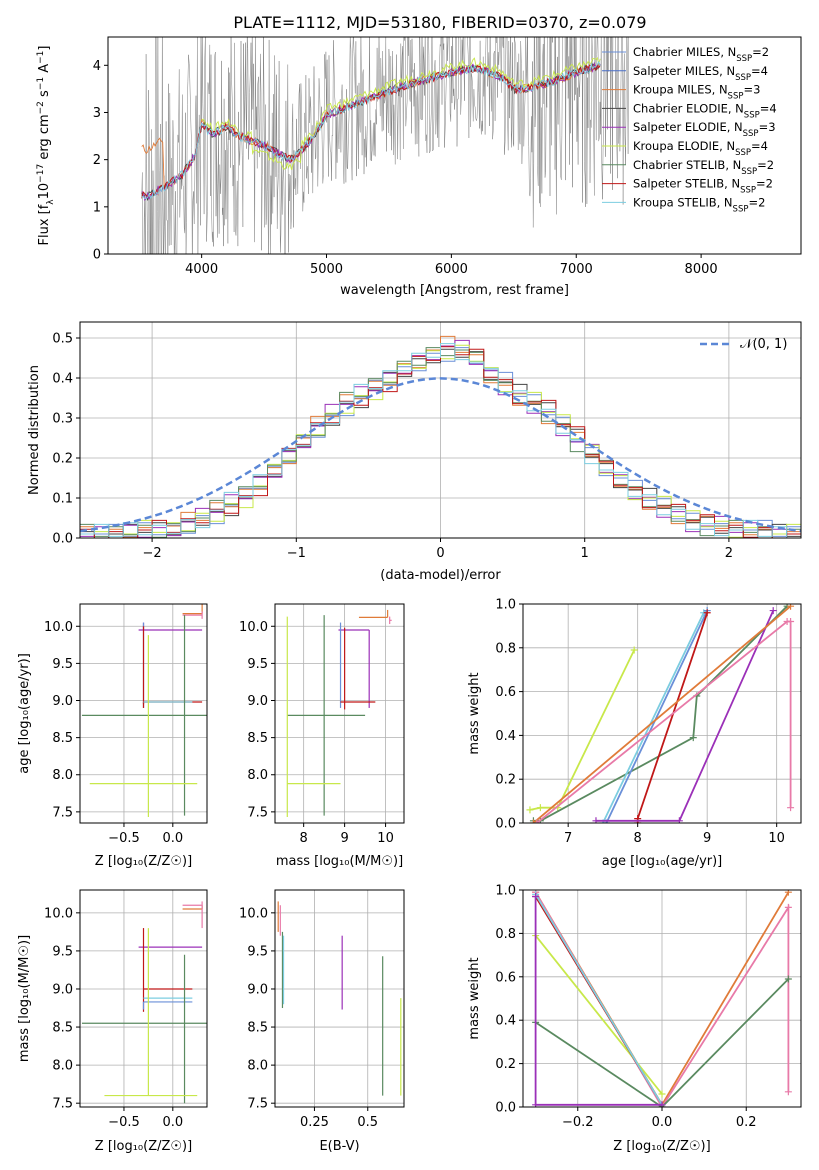 Image resolution: width=819 pixels, height=1170 pixels. I want to click on legend-entry-text: Salpeter ELODIE, N, so click(688, 127).